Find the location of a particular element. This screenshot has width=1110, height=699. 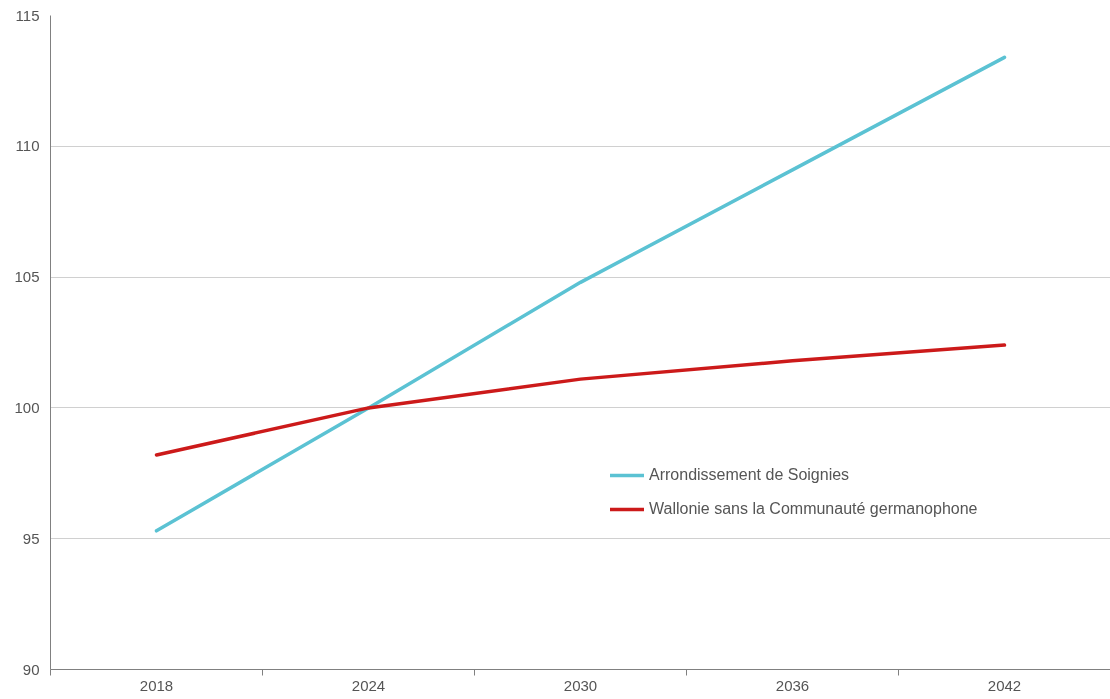

y-tick-label: 115 is located at coordinates (27, 15).